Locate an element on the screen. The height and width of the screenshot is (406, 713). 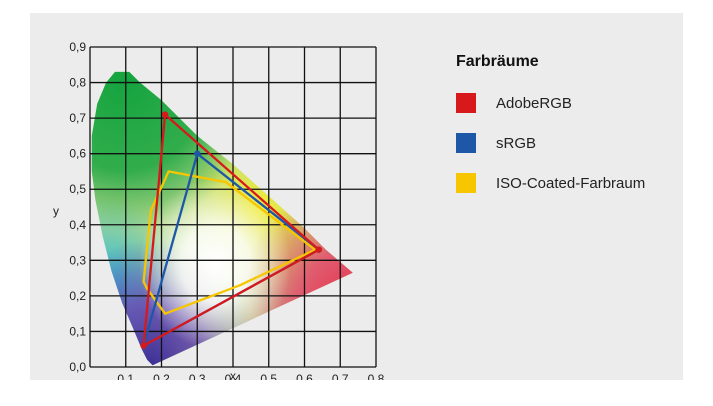
legend-item-srgb: sRGB is located at coordinates (550, 143).